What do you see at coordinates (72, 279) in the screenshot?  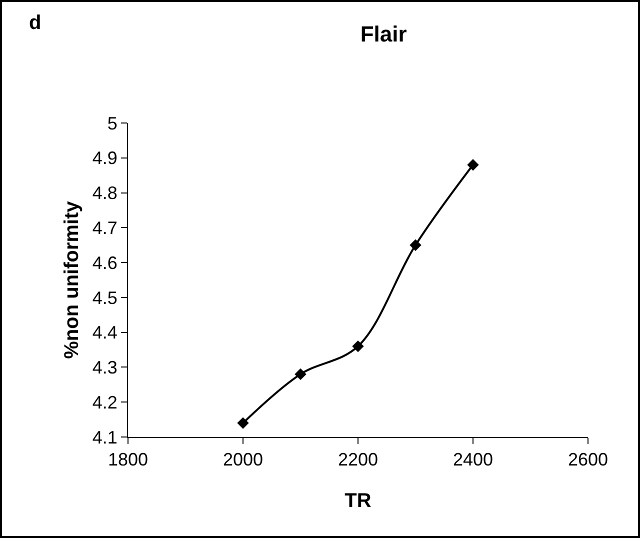 I see `y-axis-title: %non uniformity` at bounding box center [72, 279].